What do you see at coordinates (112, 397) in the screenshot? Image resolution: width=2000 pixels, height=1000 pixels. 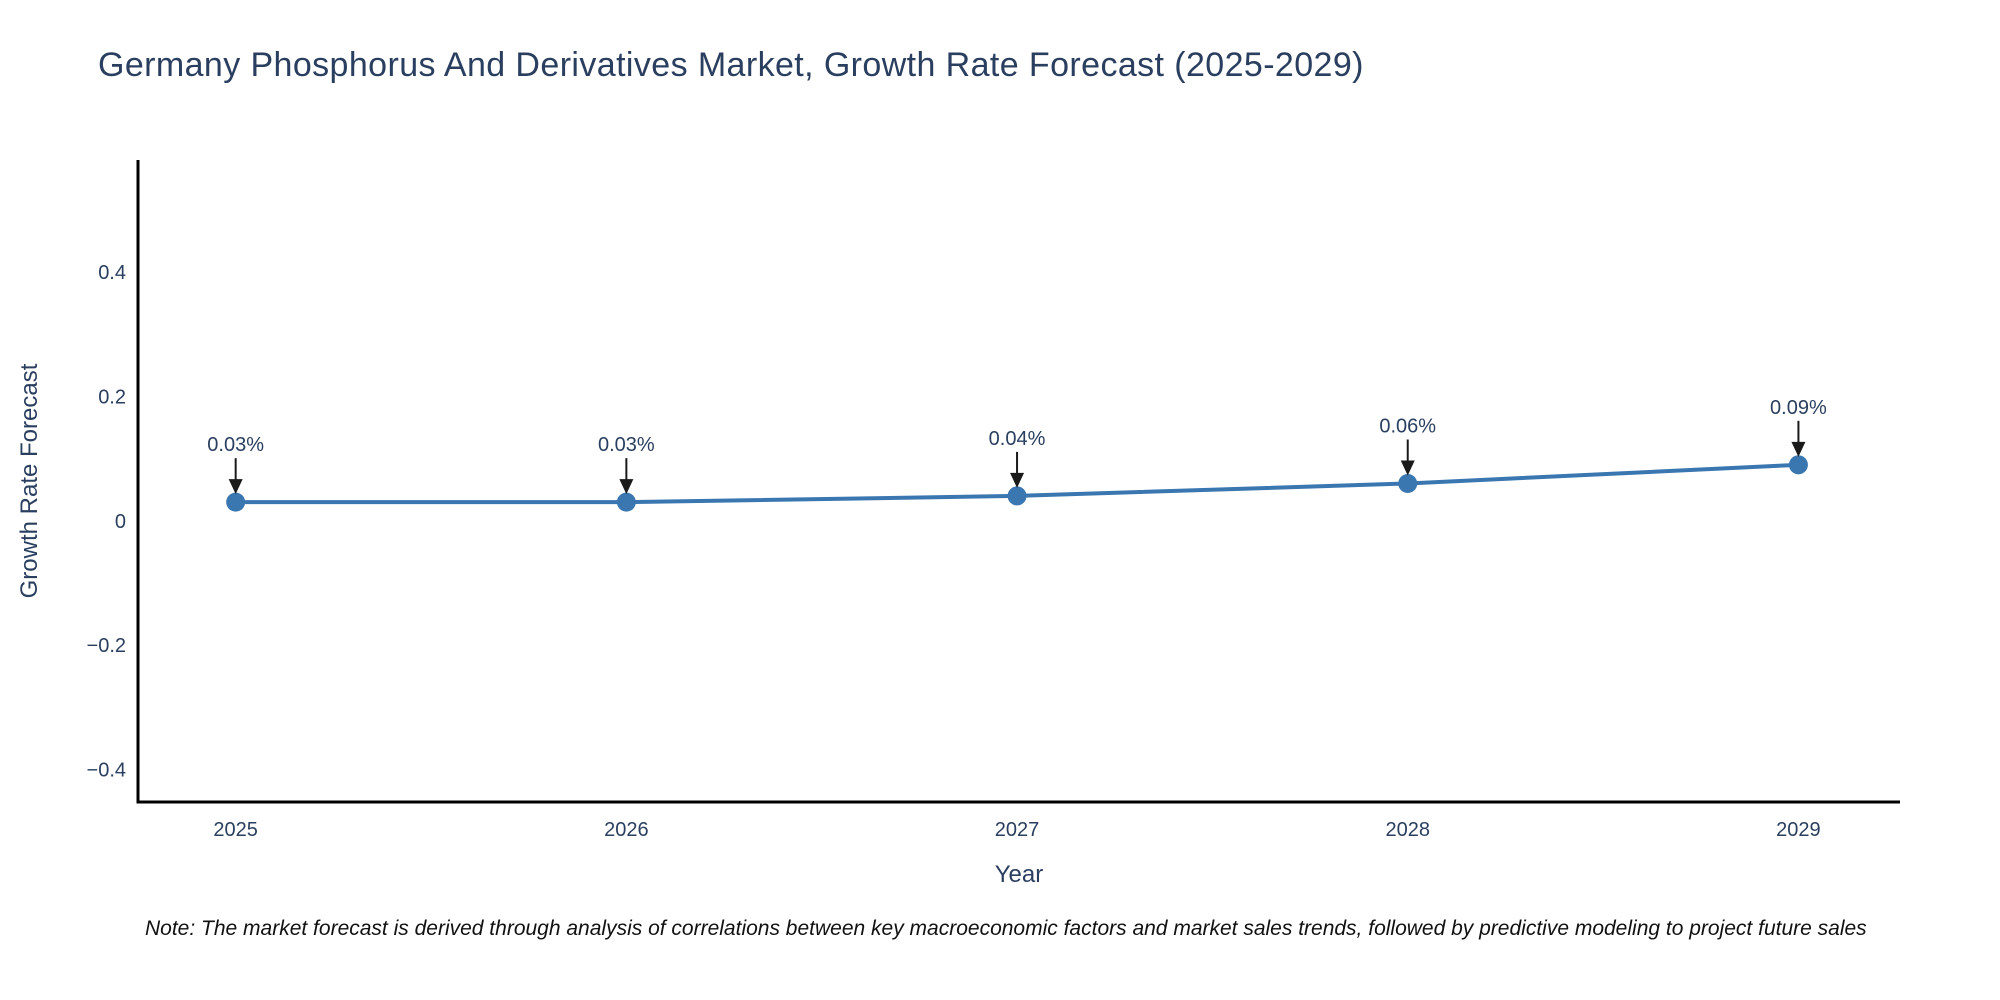 I see `y-tick-label: 0.2` at bounding box center [112, 397].